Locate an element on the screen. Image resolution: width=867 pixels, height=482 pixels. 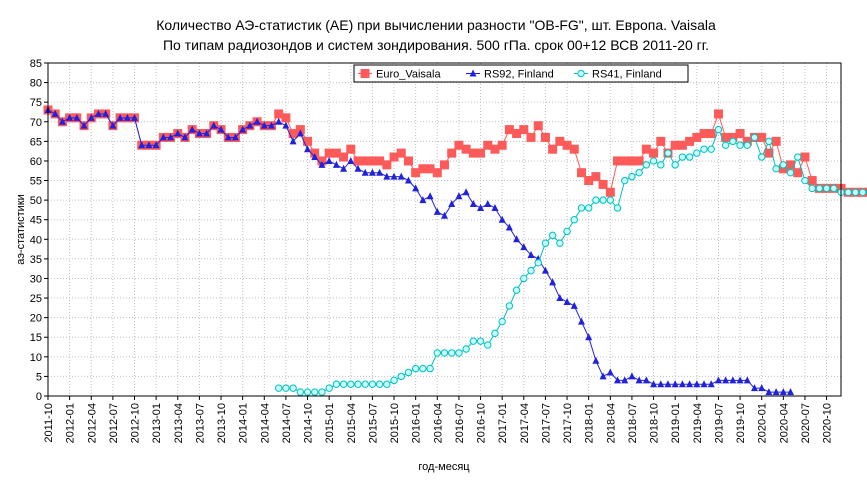
x-tick-label: 2016-10 is located at coordinates (482, 423).